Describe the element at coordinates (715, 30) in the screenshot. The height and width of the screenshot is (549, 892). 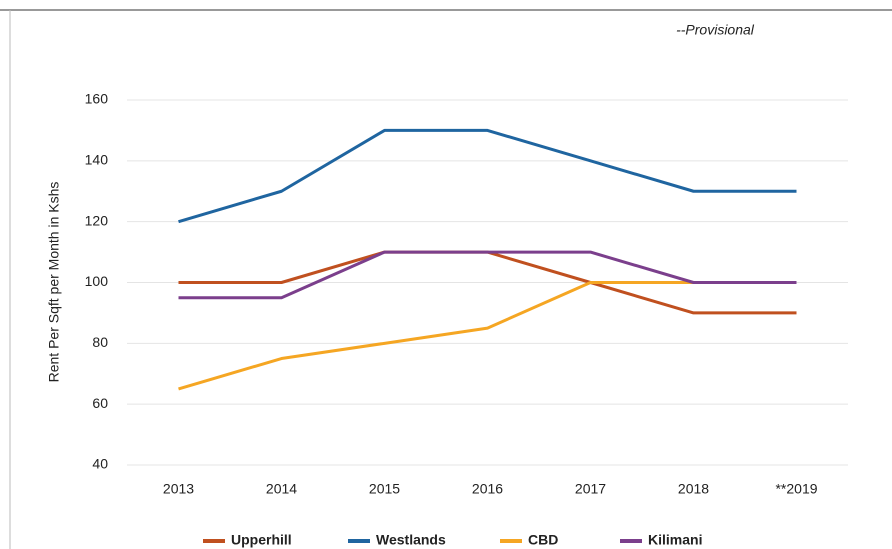
I see `annotation: --Provisional` at that location.